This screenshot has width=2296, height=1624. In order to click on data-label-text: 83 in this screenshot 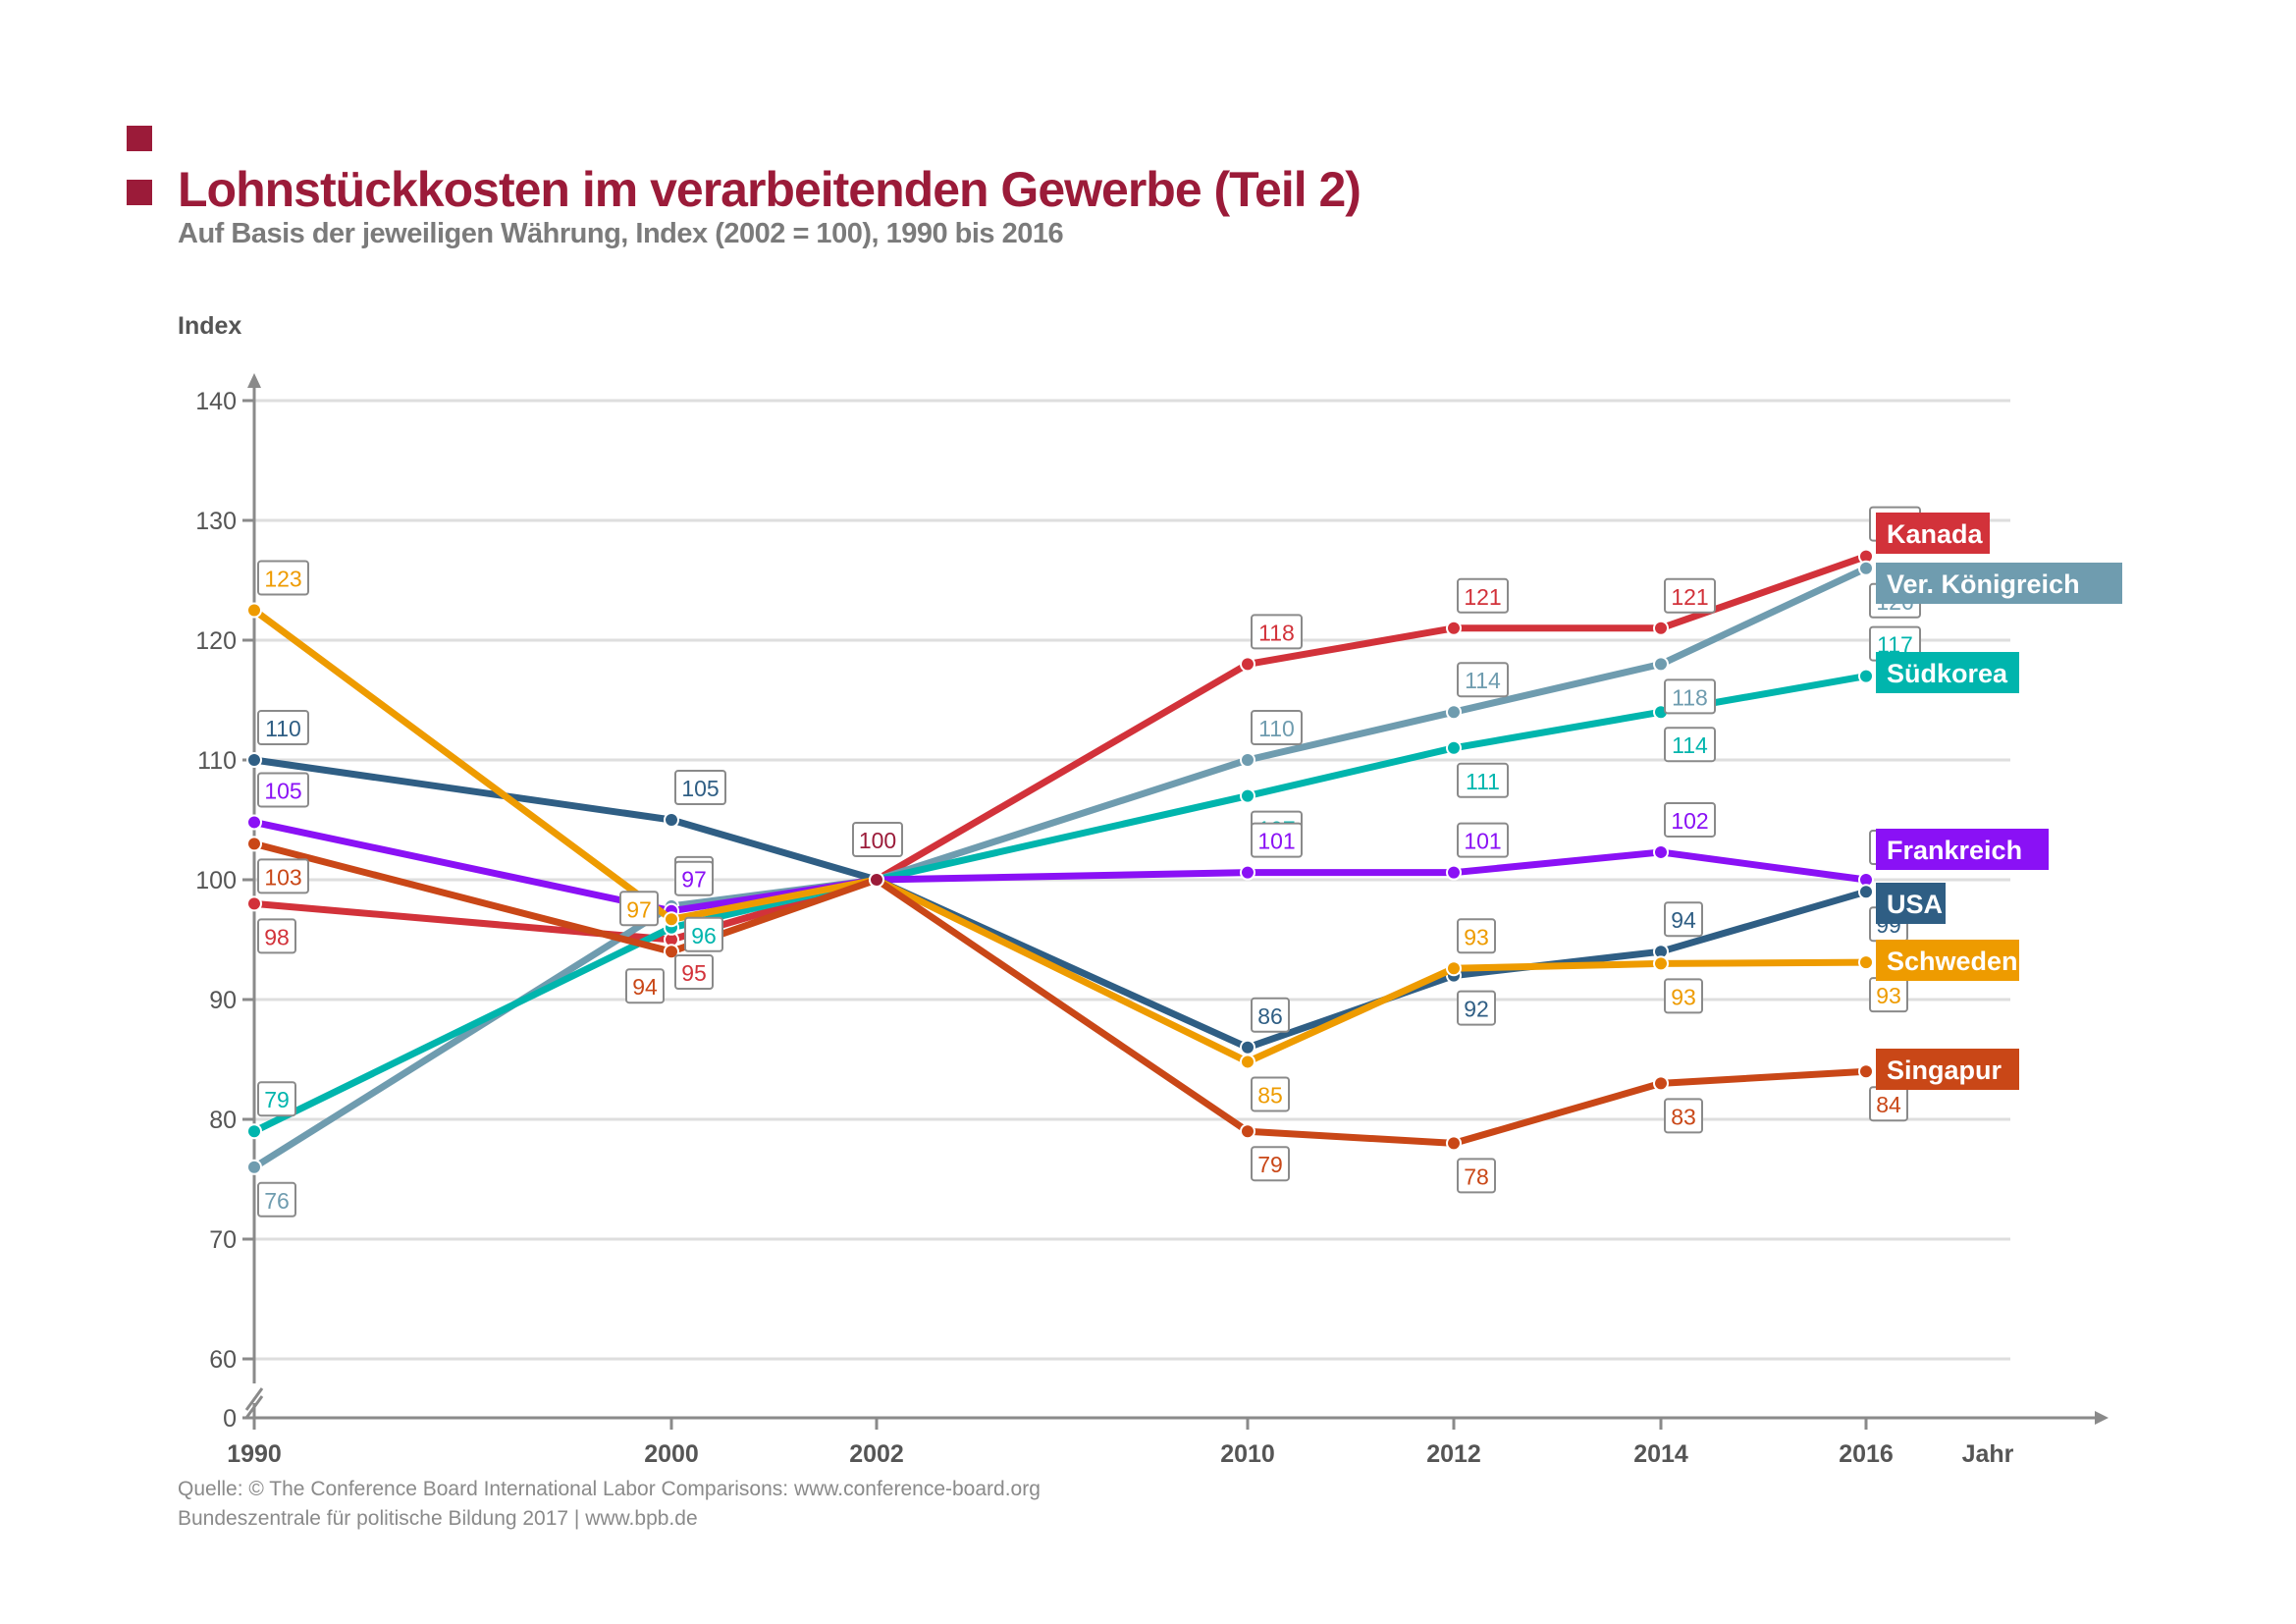, I will do `click(1683, 1116)`.